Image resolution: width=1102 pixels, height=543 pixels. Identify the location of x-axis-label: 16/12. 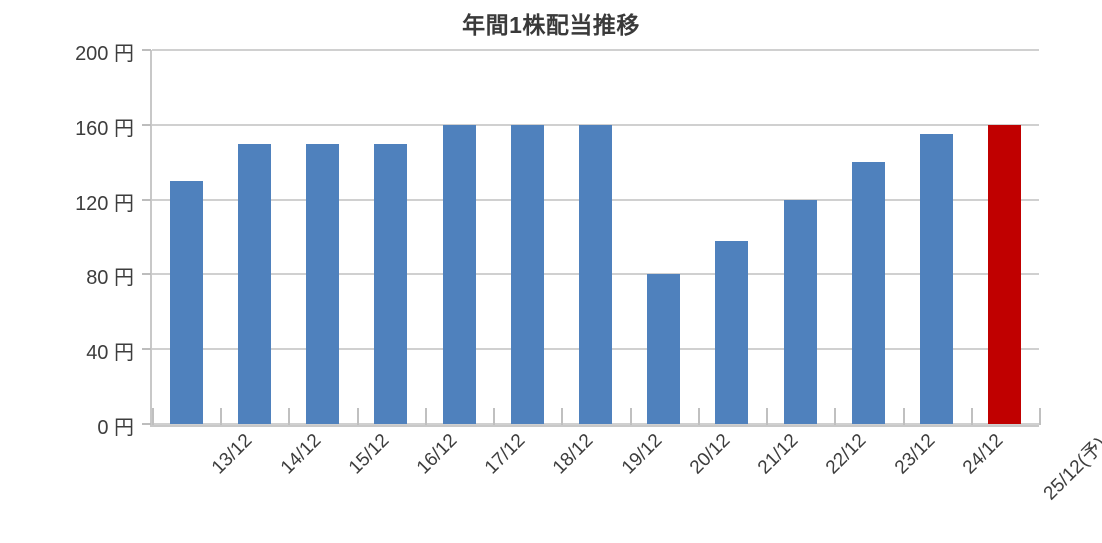
(437, 454).